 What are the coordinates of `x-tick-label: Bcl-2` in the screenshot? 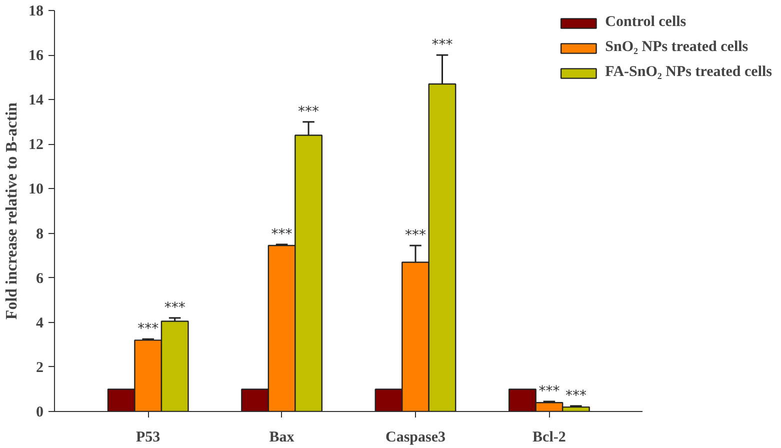 It's located at (549, 438).